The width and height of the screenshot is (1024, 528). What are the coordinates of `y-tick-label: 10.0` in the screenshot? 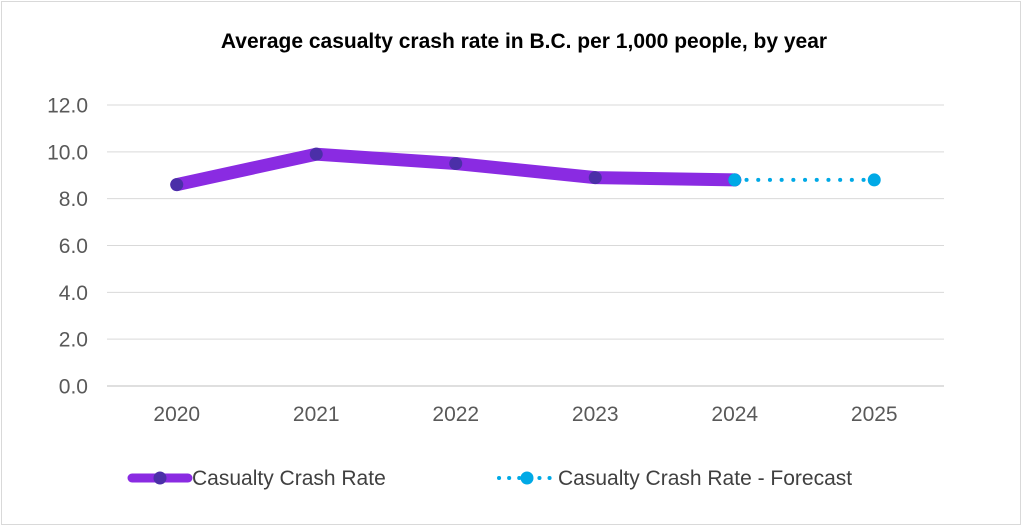 It's located at (67, 152).